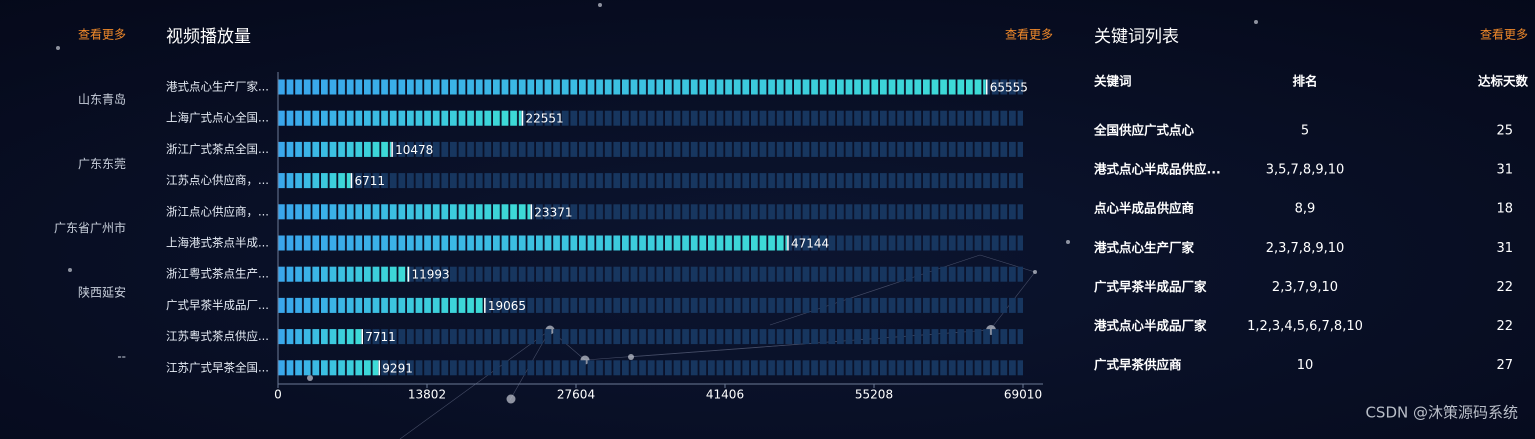  What do you see at coordinates (544, 119) in the screenshot?
I see `value-label: 22551` at bounding box center [544, 119].